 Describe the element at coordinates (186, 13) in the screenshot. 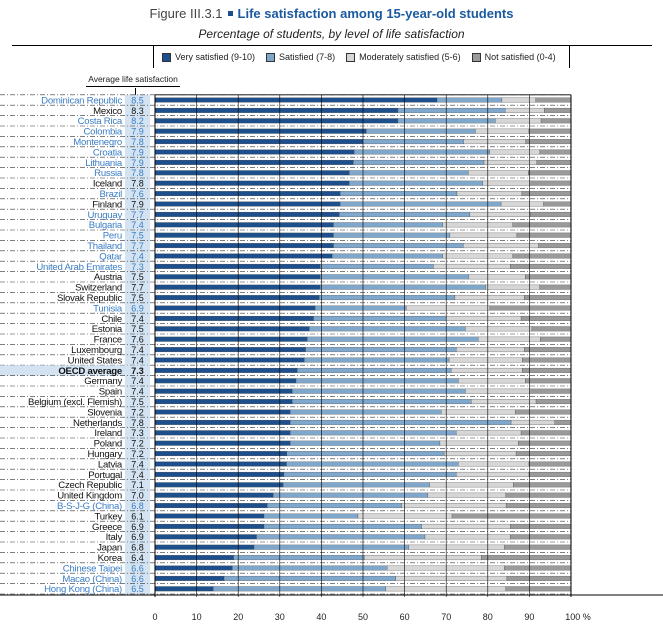

I see `figure-number: Figure III.3.1` at that location.